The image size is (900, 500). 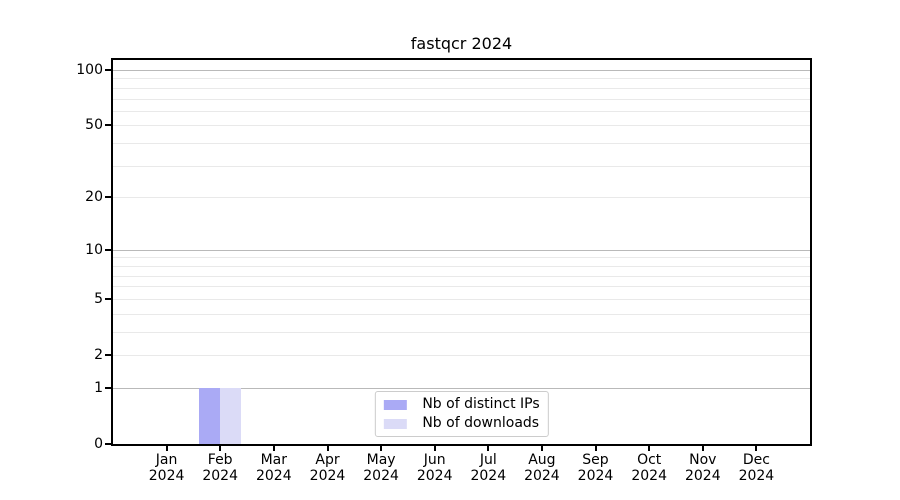 What do you see at coordinates (327, 468) in the screenshot?
I see `x-tick-label-apr-2024: Apr 2024` at bounding box center [327, 468].